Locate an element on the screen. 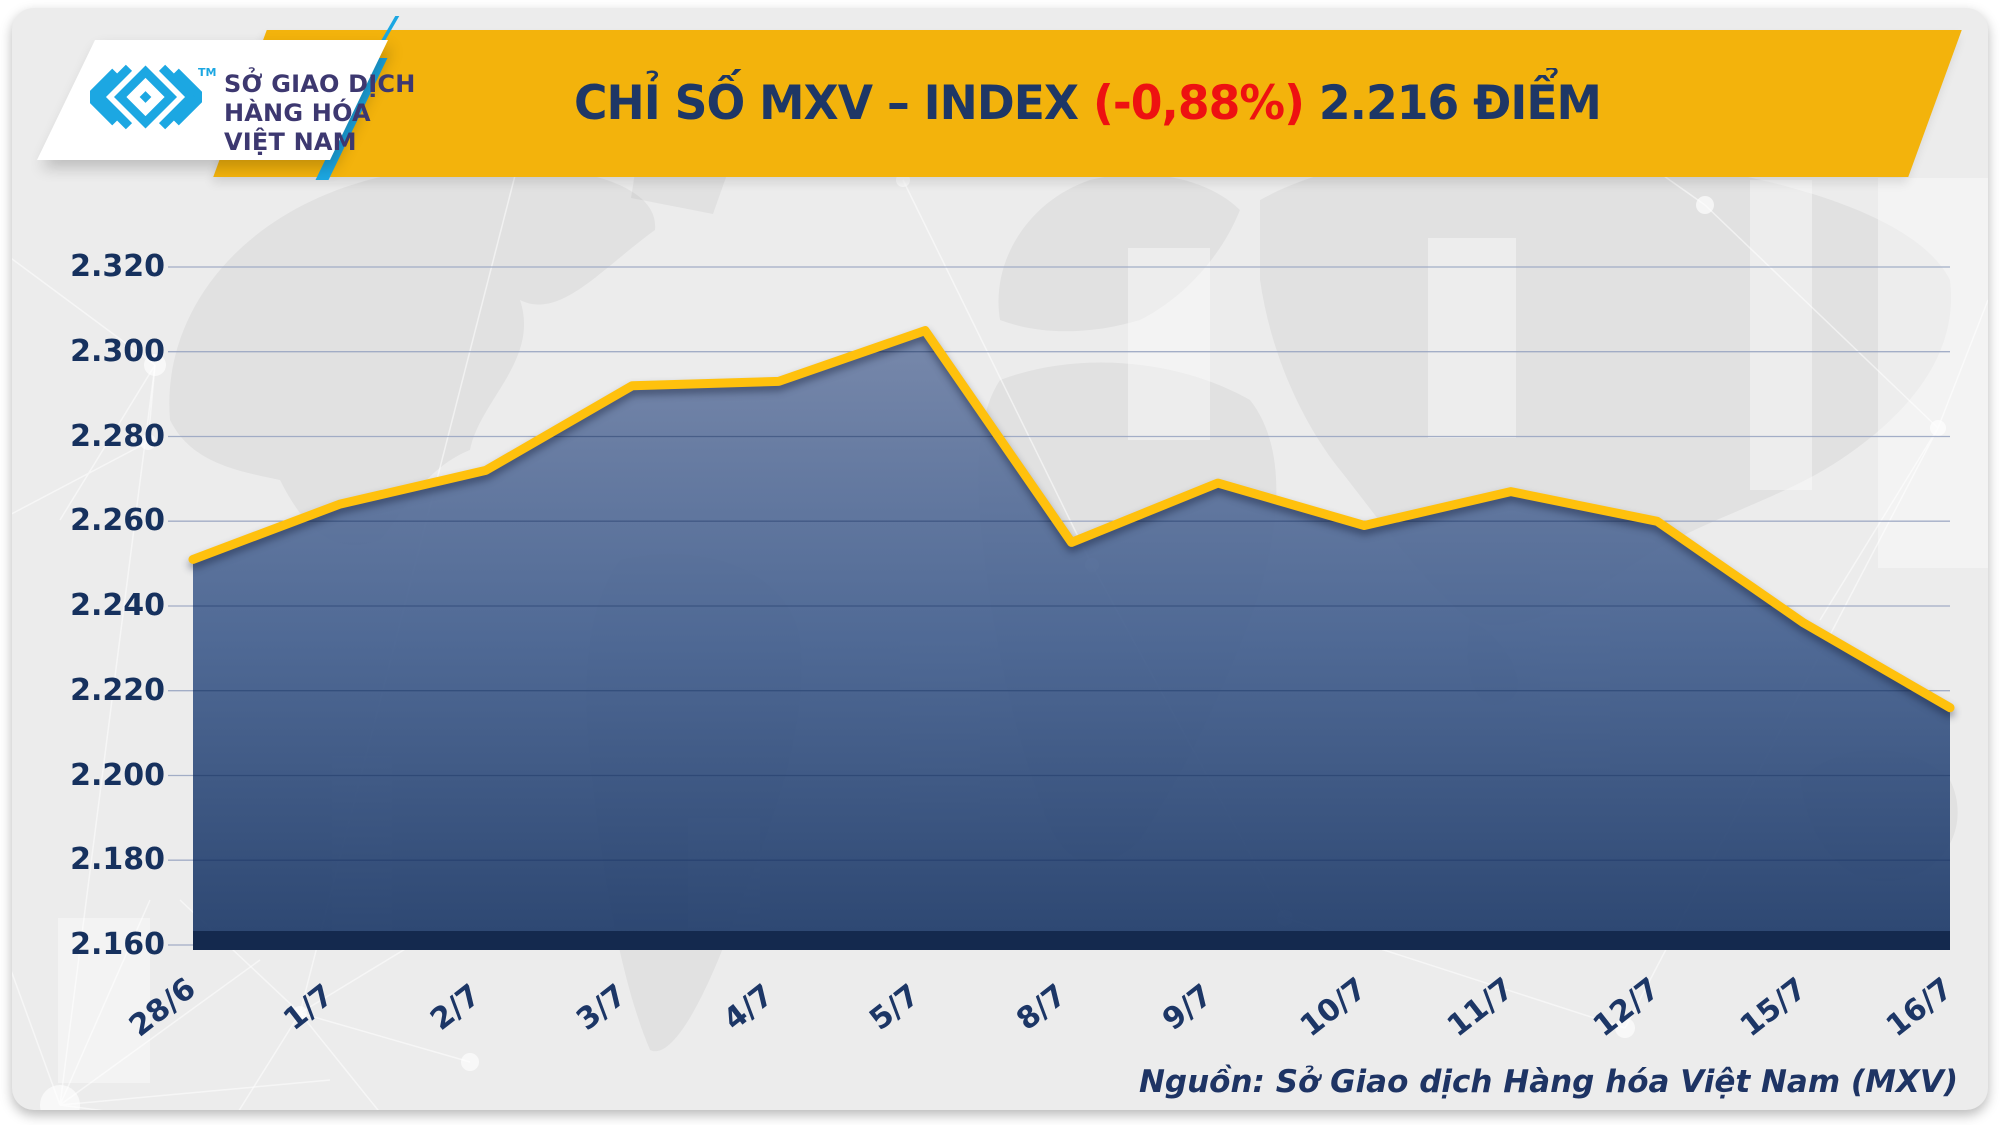 The width and height of the screenshot is (2000, 1125). logo-text-line2: HÀNG HÓA is located at coordinates (297, 113).